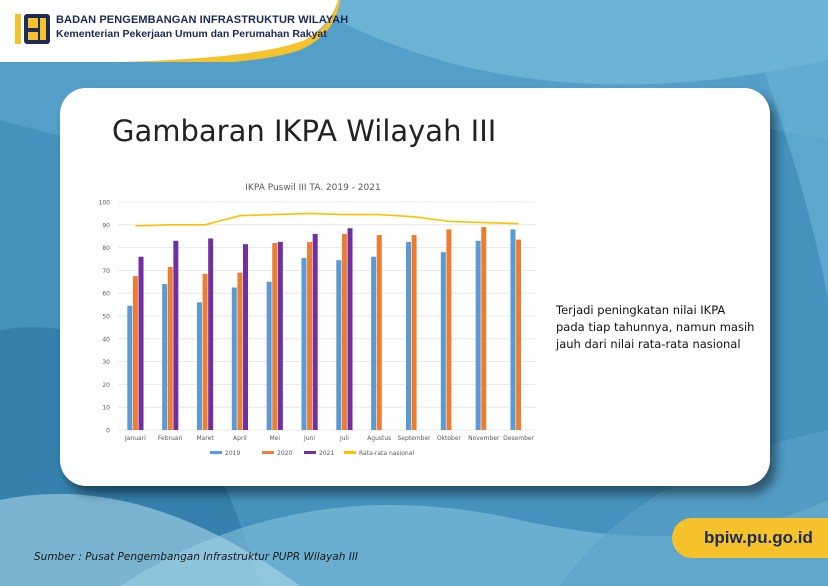 This screenshot has height=586, width=828. Describe the element at coordinates (106, 271) in the screenshot. I see `y-tick-label: 70` at that location.